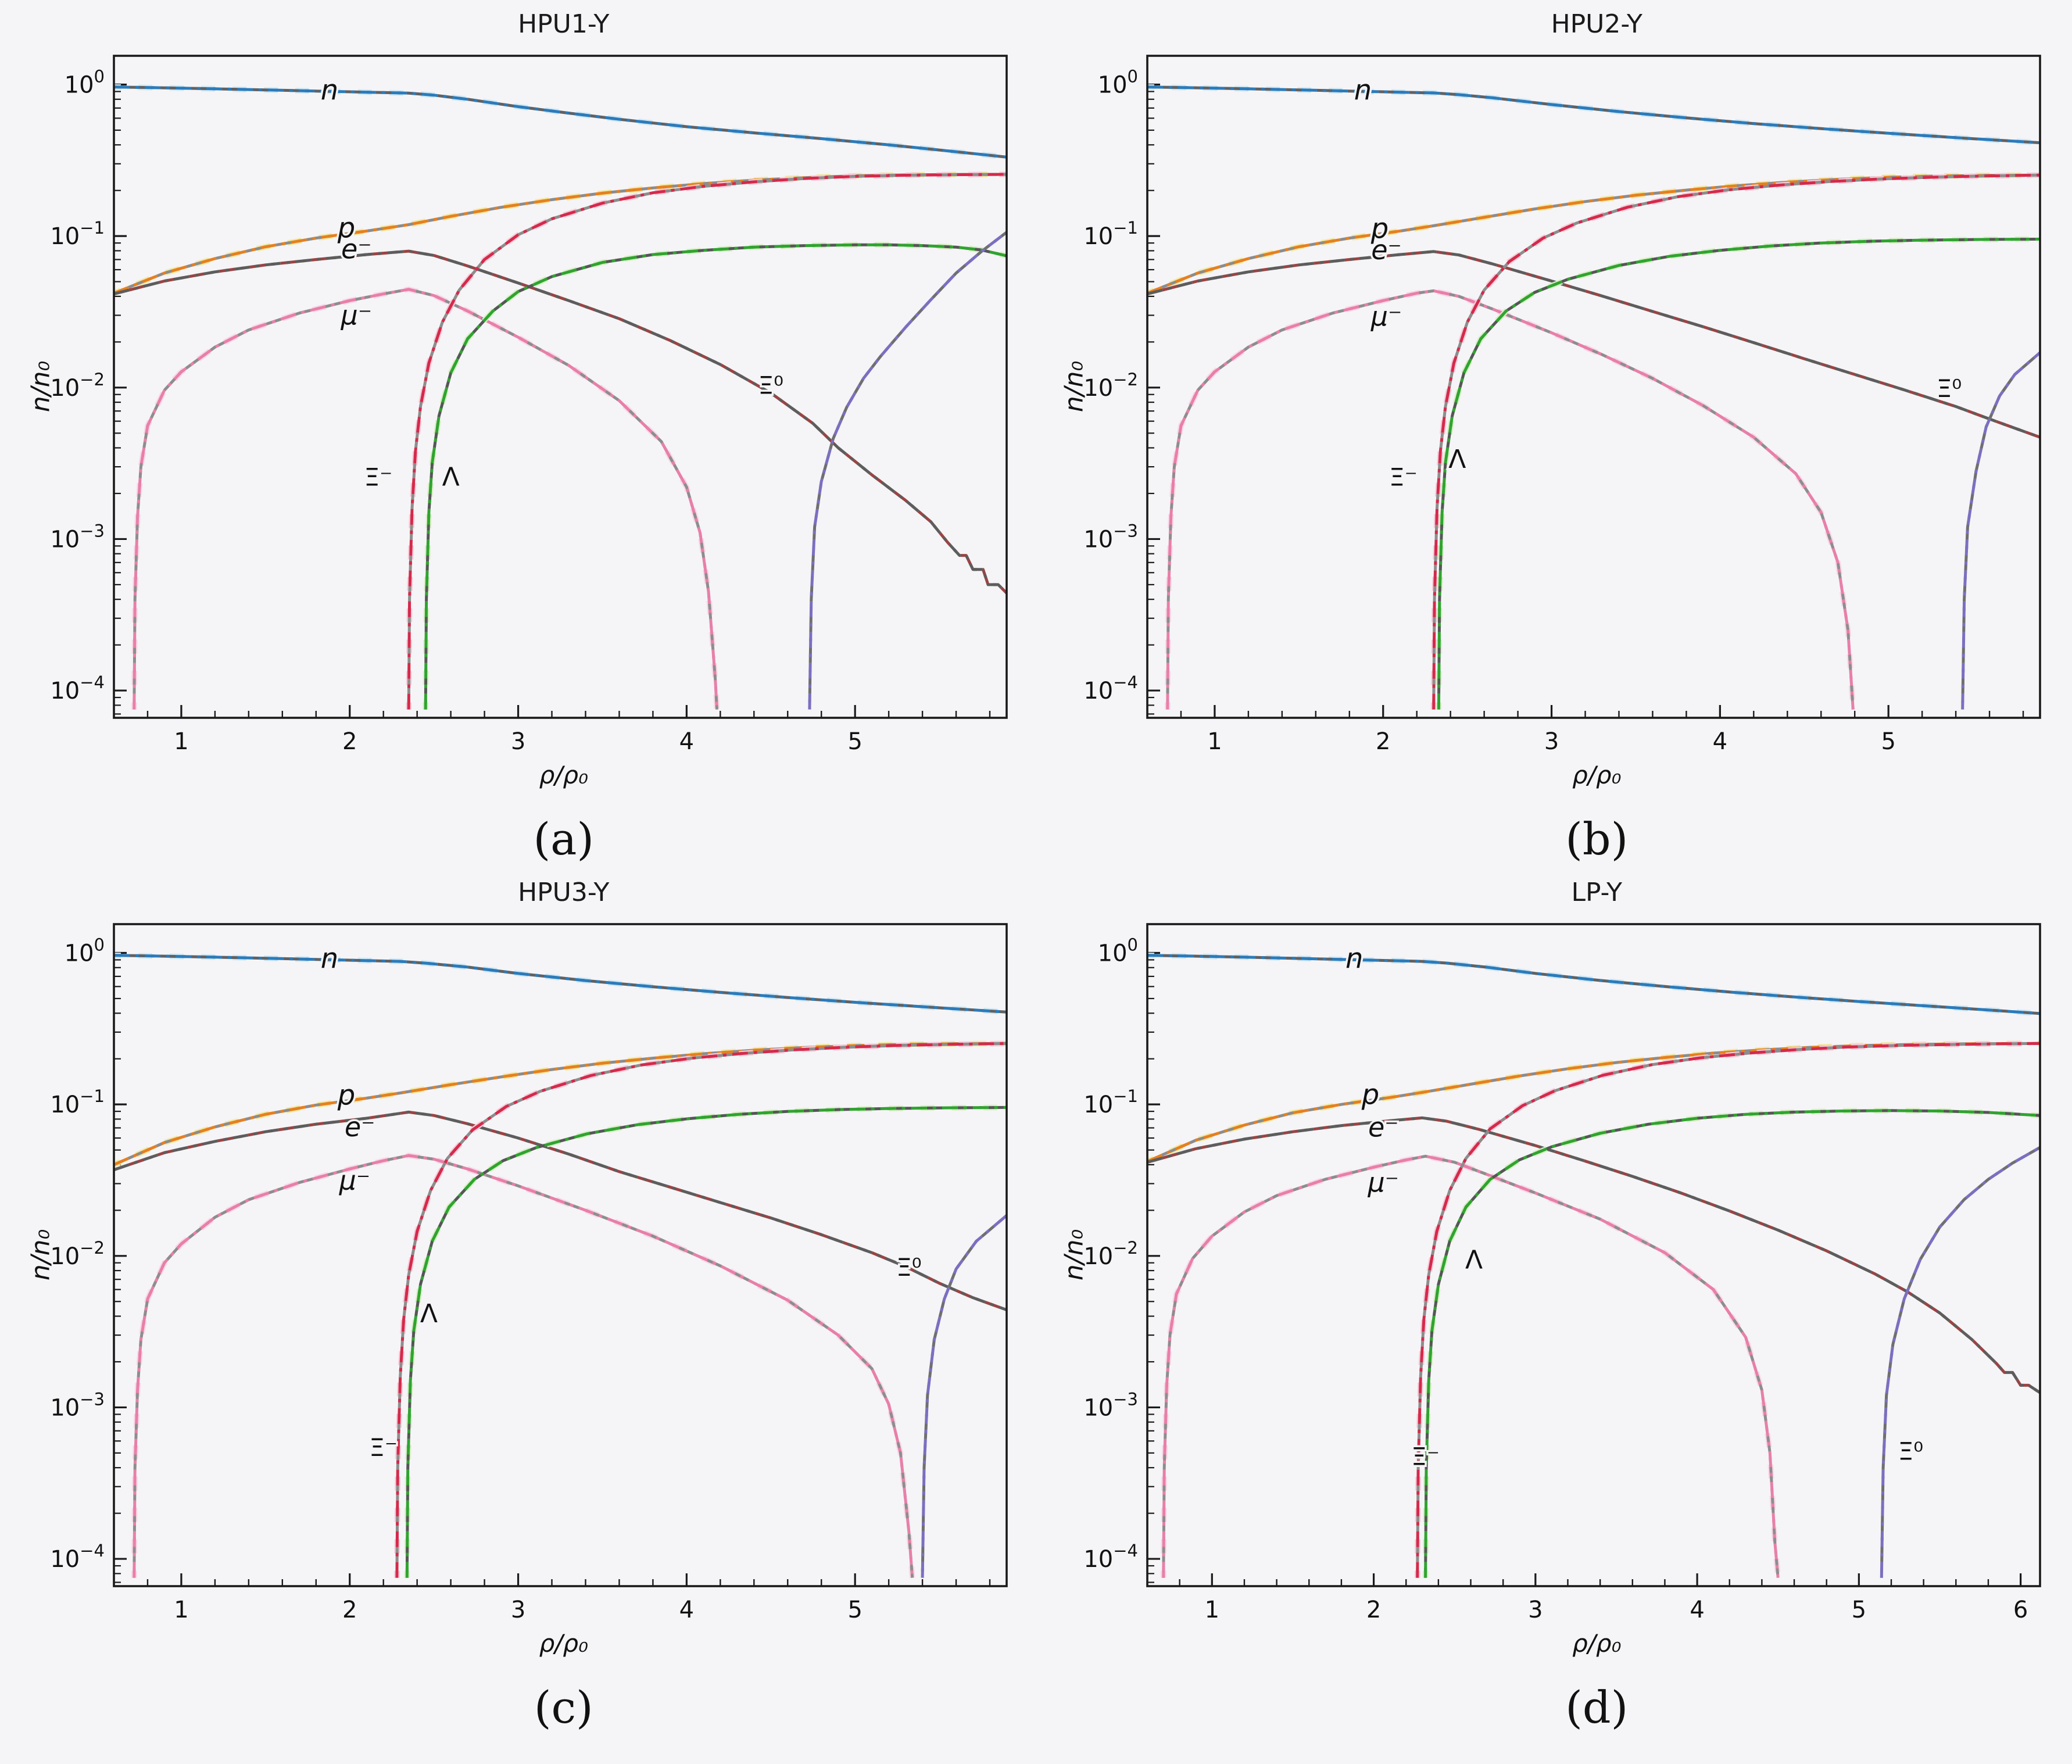 The image size is (2072, 1764). Describe the element at coordinates (2020, 1610) in the screenshot. I see `x-tick-label: 6` at that location.